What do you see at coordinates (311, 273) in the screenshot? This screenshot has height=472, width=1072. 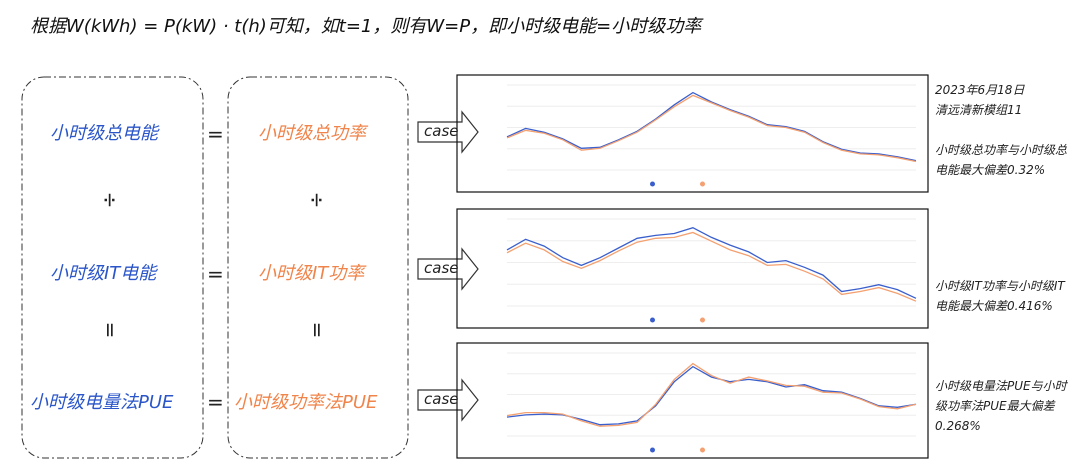 I see `right-label: 小时级IT功率` at bounding box center [311, 273].